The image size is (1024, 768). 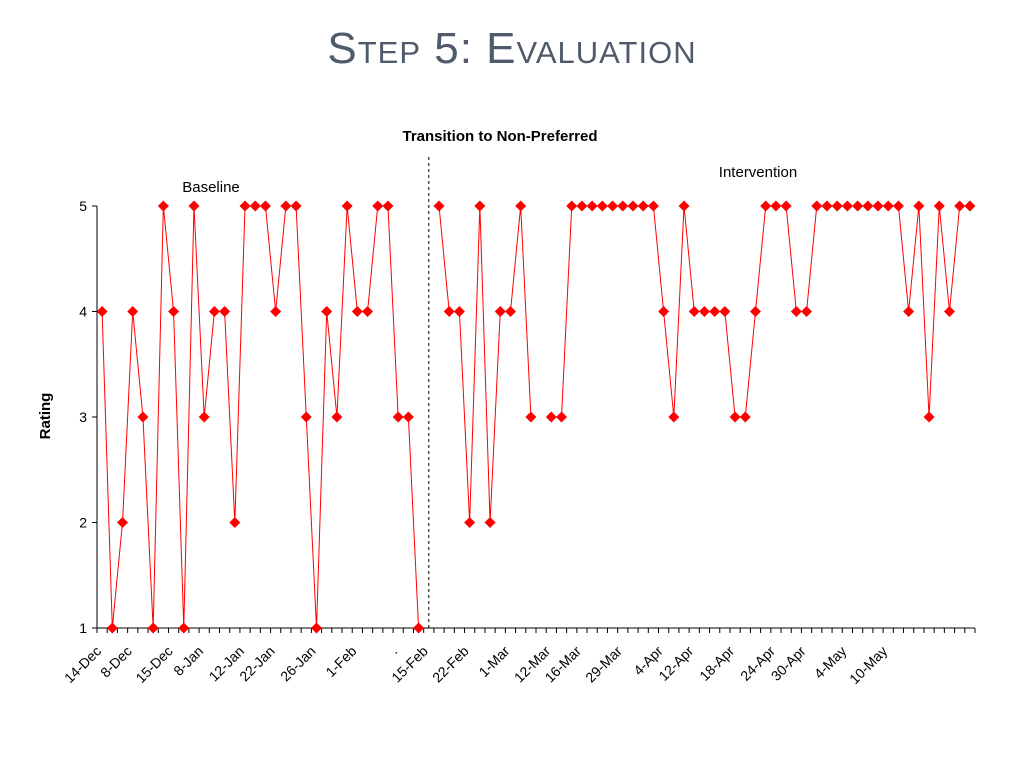 What do you see at coordinates (88, 417) in the screenshot?
I see `y-ticks: 1 2 3 4 5` at bounding box center [88, 417].